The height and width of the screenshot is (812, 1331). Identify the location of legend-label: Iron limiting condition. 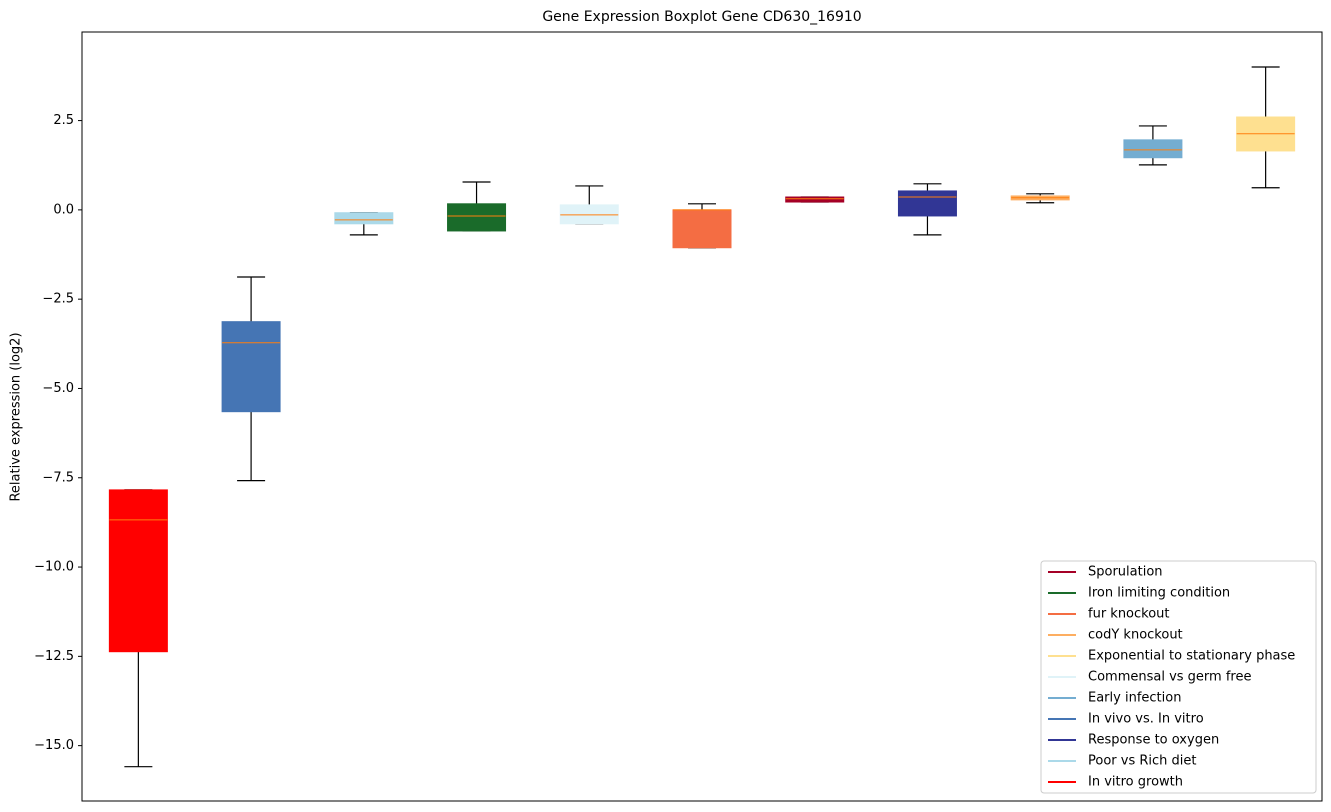
(1159, 593).